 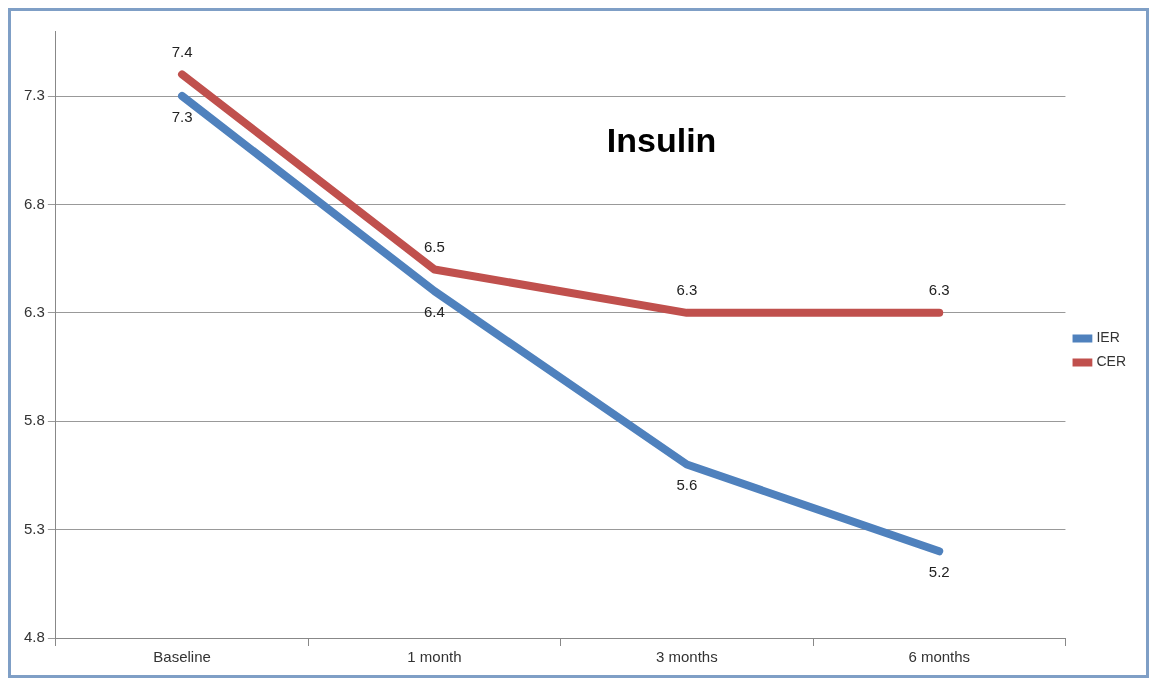 I want to click on y-tick-label: 7.3, so click(x=34, y=95).